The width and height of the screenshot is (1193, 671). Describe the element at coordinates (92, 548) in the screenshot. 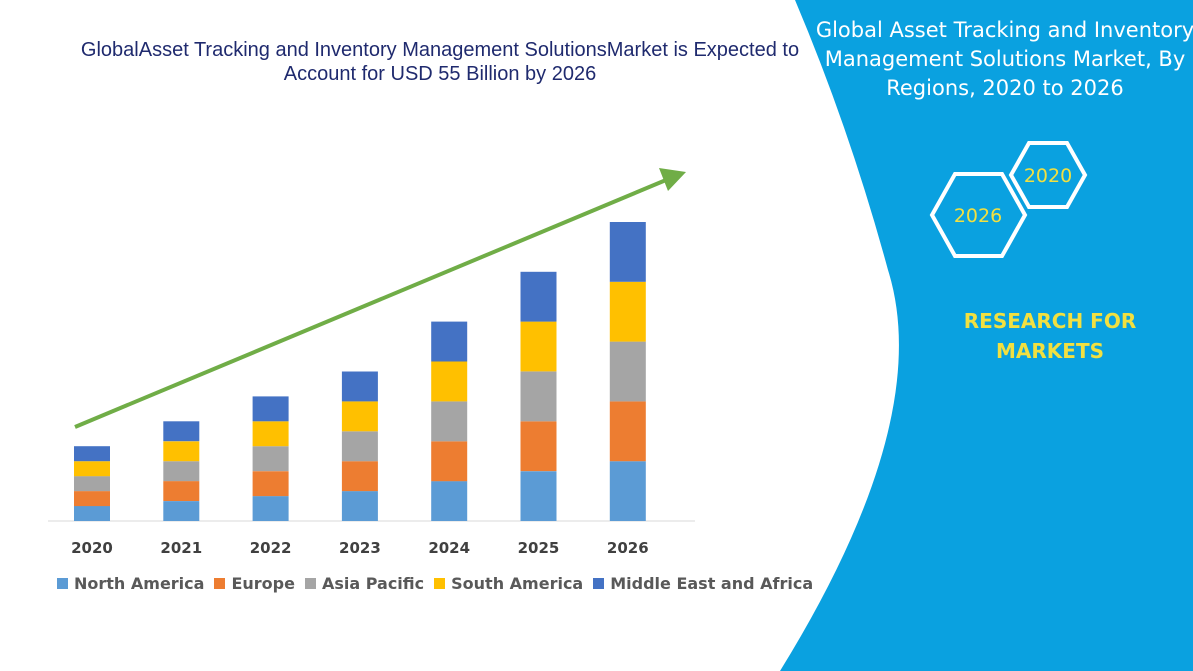

I see `x-tick-label-2020: 2020` at that location.